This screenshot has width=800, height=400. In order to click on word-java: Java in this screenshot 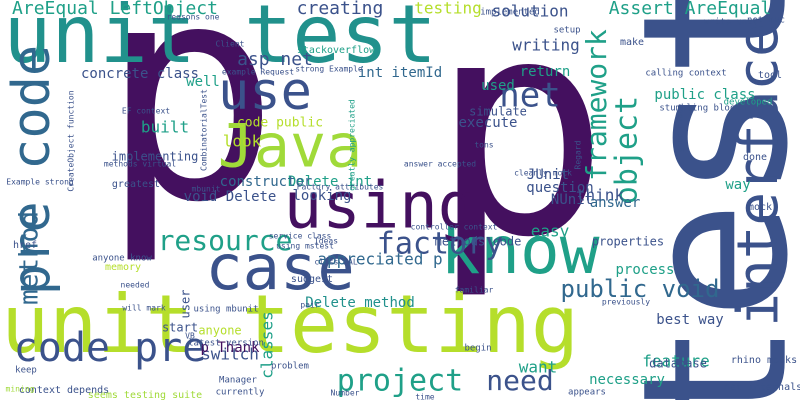, I will do `click(290, 147)`.